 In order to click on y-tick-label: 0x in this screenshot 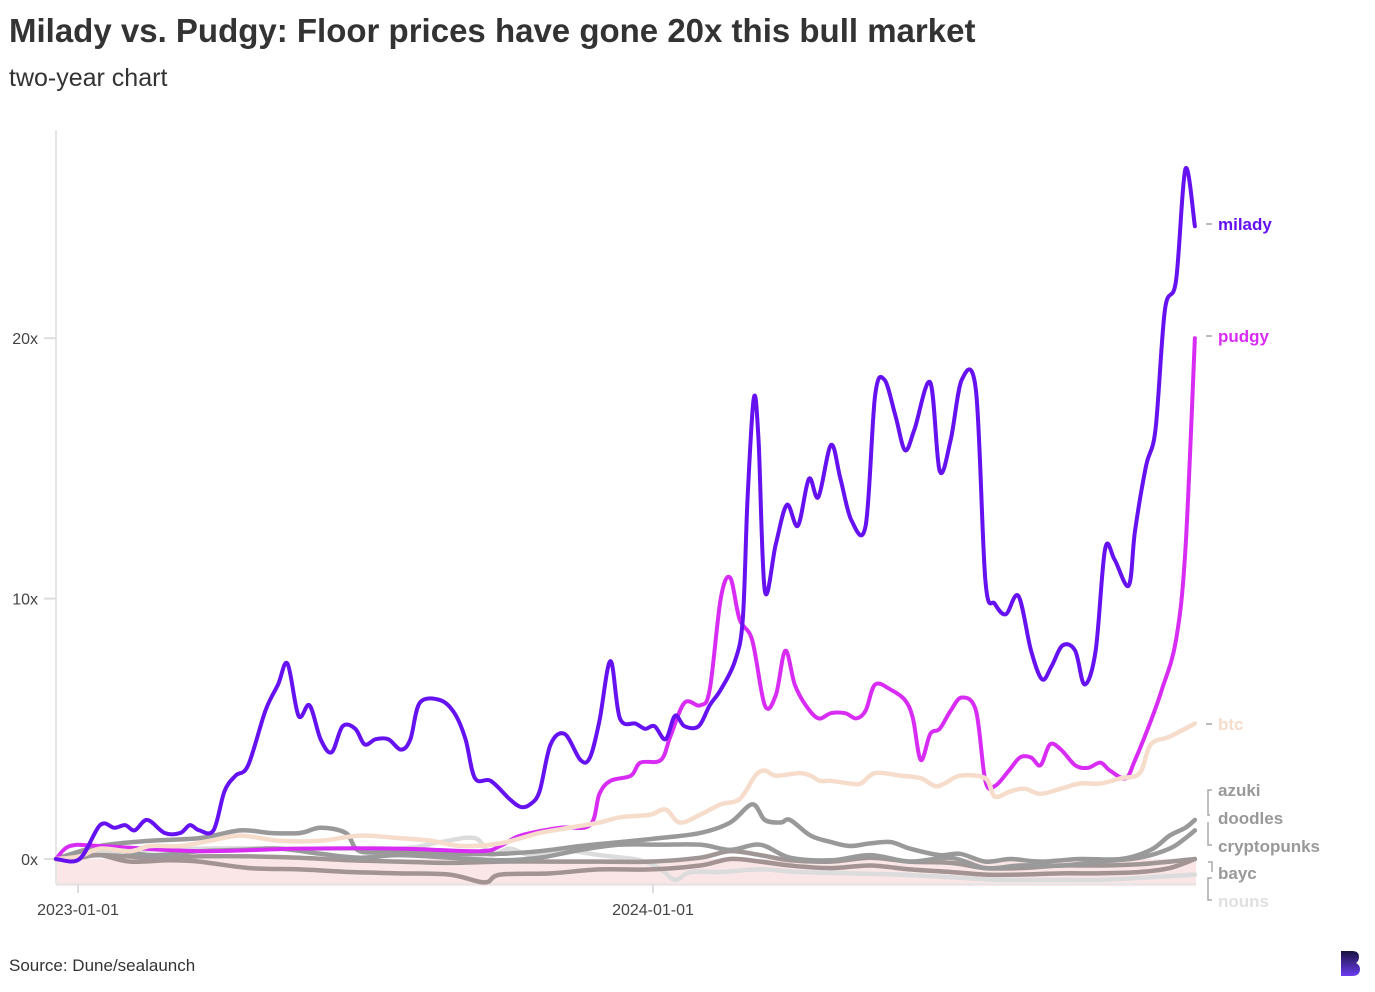, I will do `click(29, 860)`.